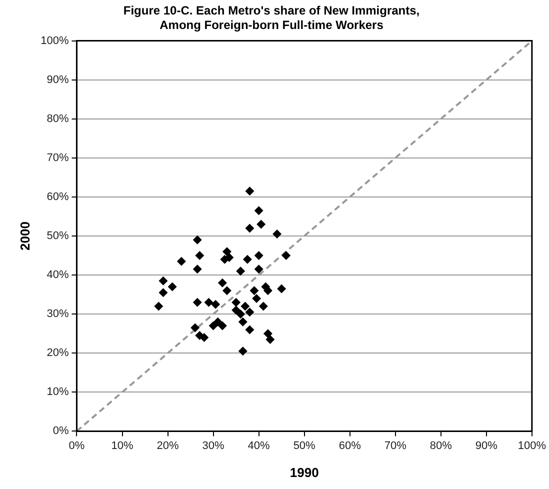 The image size is (549, 489). Describe the element at coordinates (60, 431) in the screenshot. I see `y-tick-label: 0%` at that location.